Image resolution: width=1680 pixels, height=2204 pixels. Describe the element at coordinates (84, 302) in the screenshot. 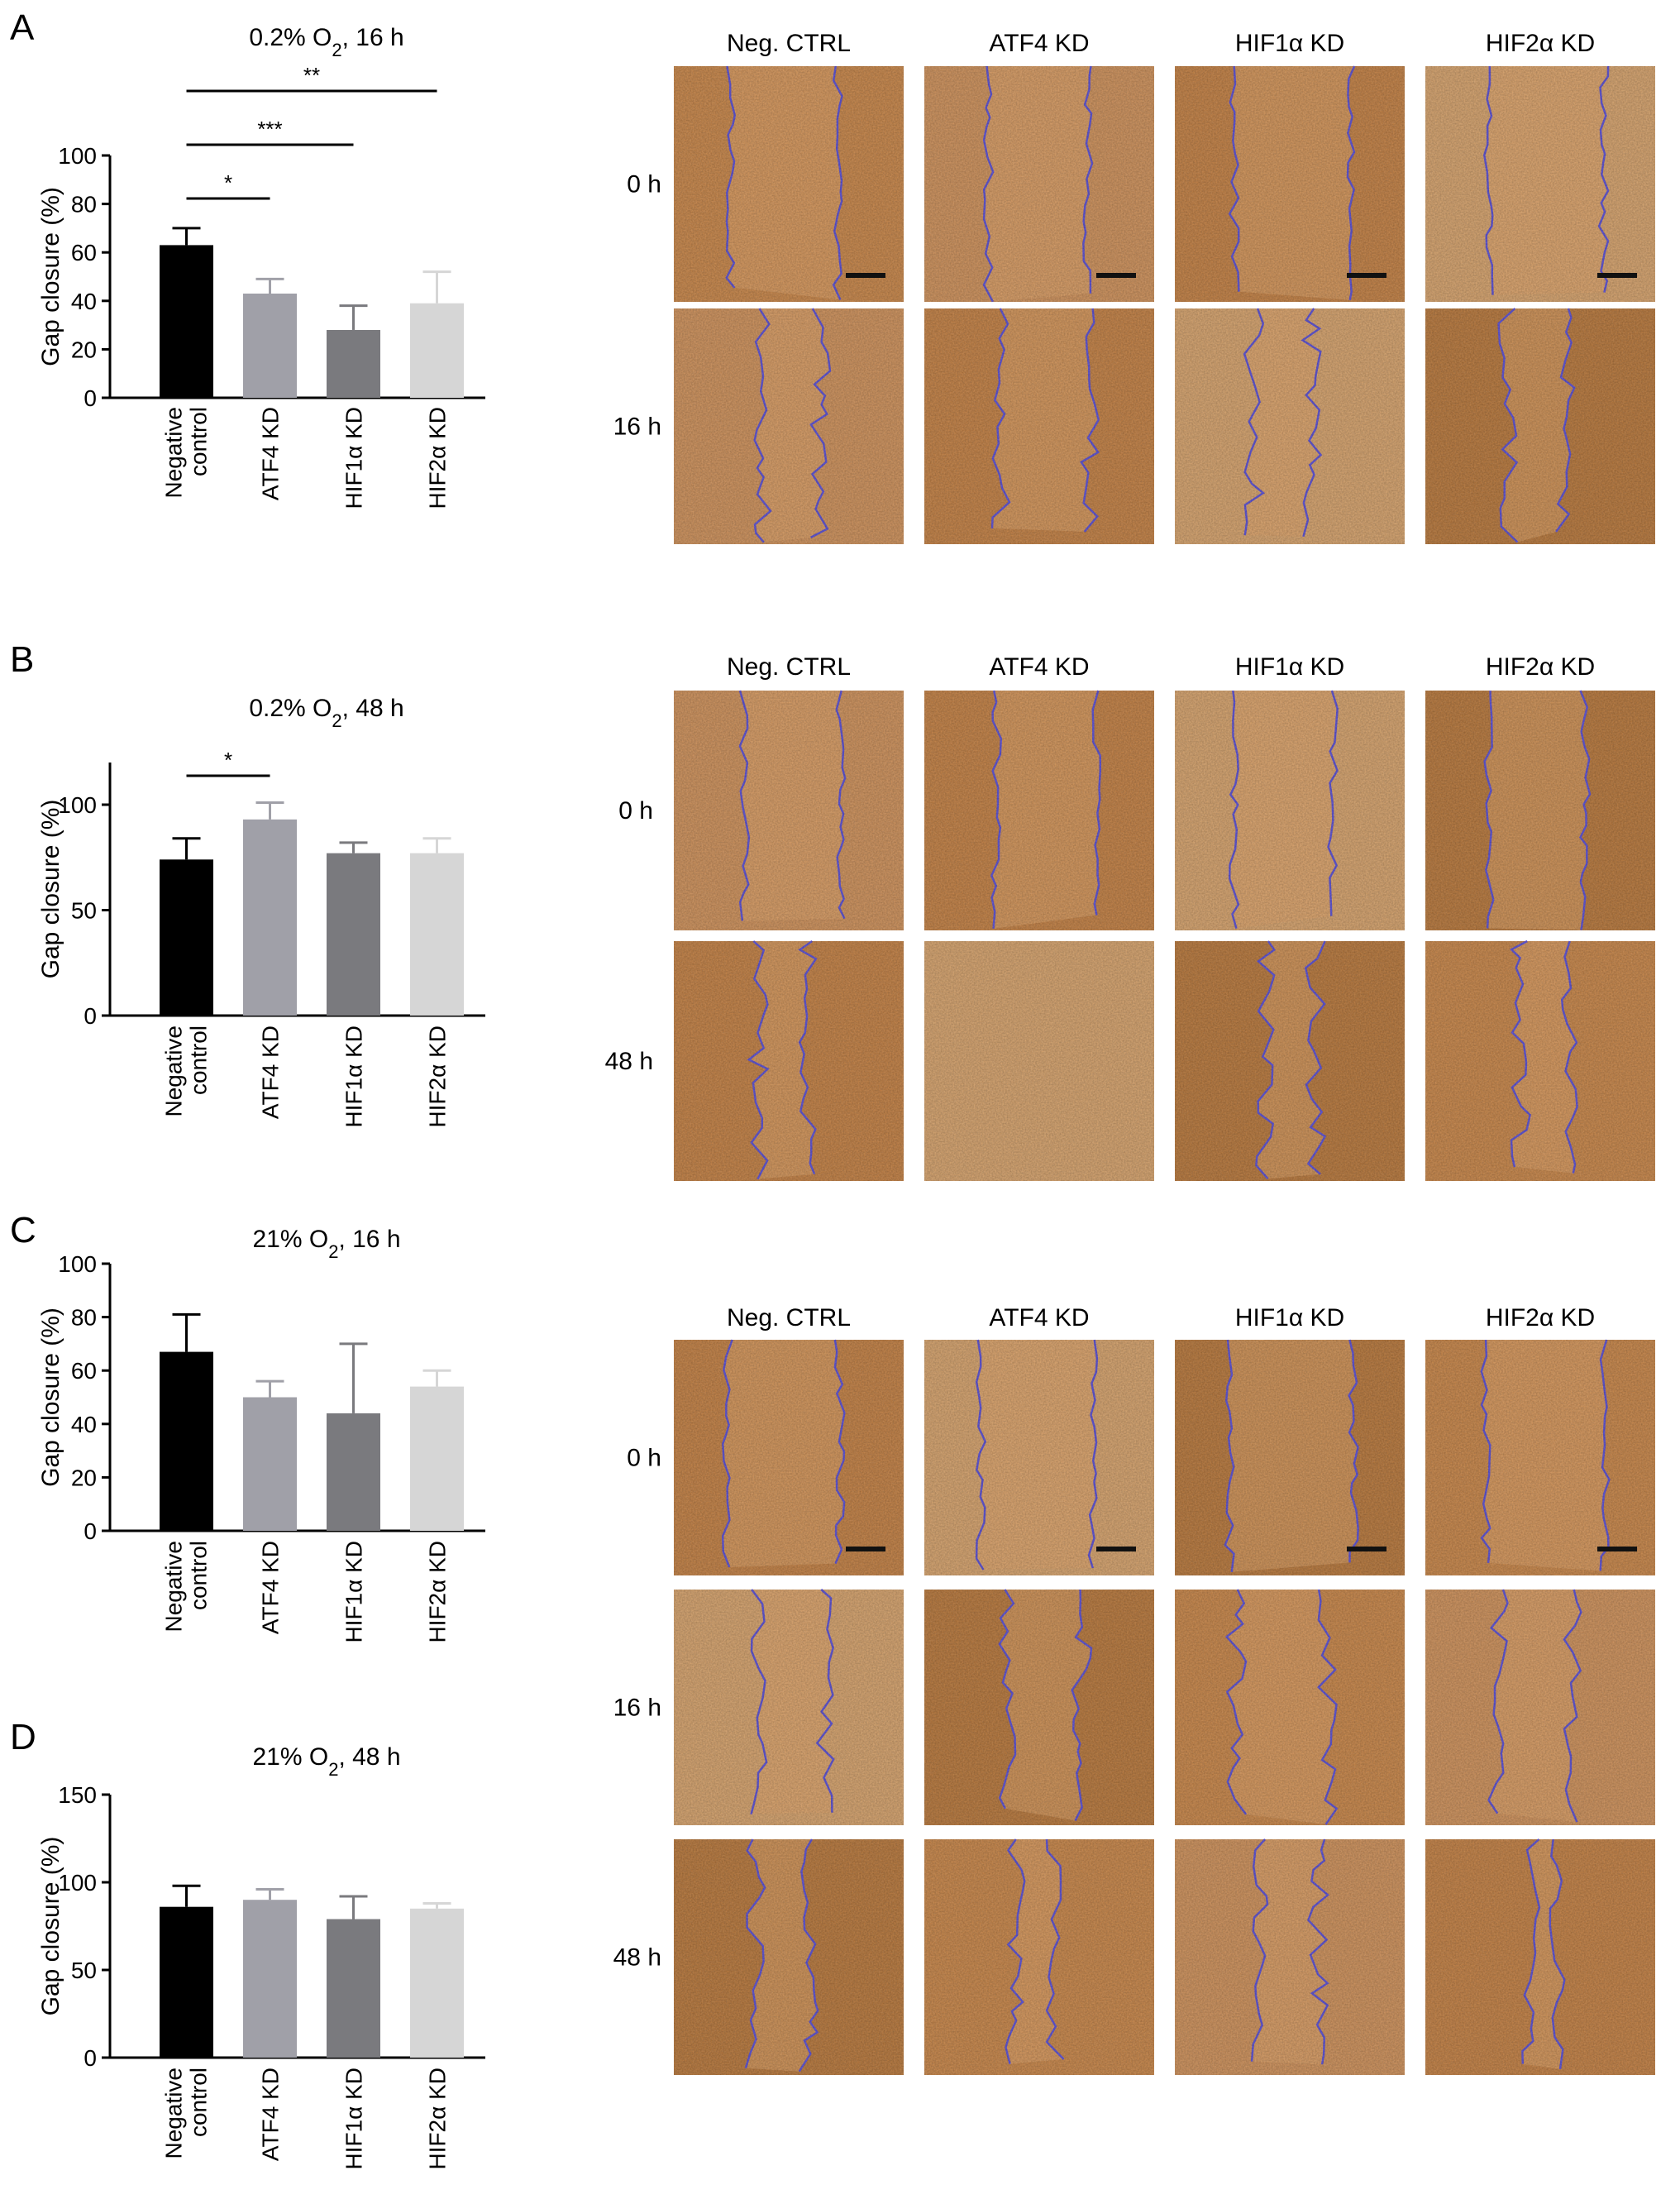

I see `y-tick-label: 40` at that location.